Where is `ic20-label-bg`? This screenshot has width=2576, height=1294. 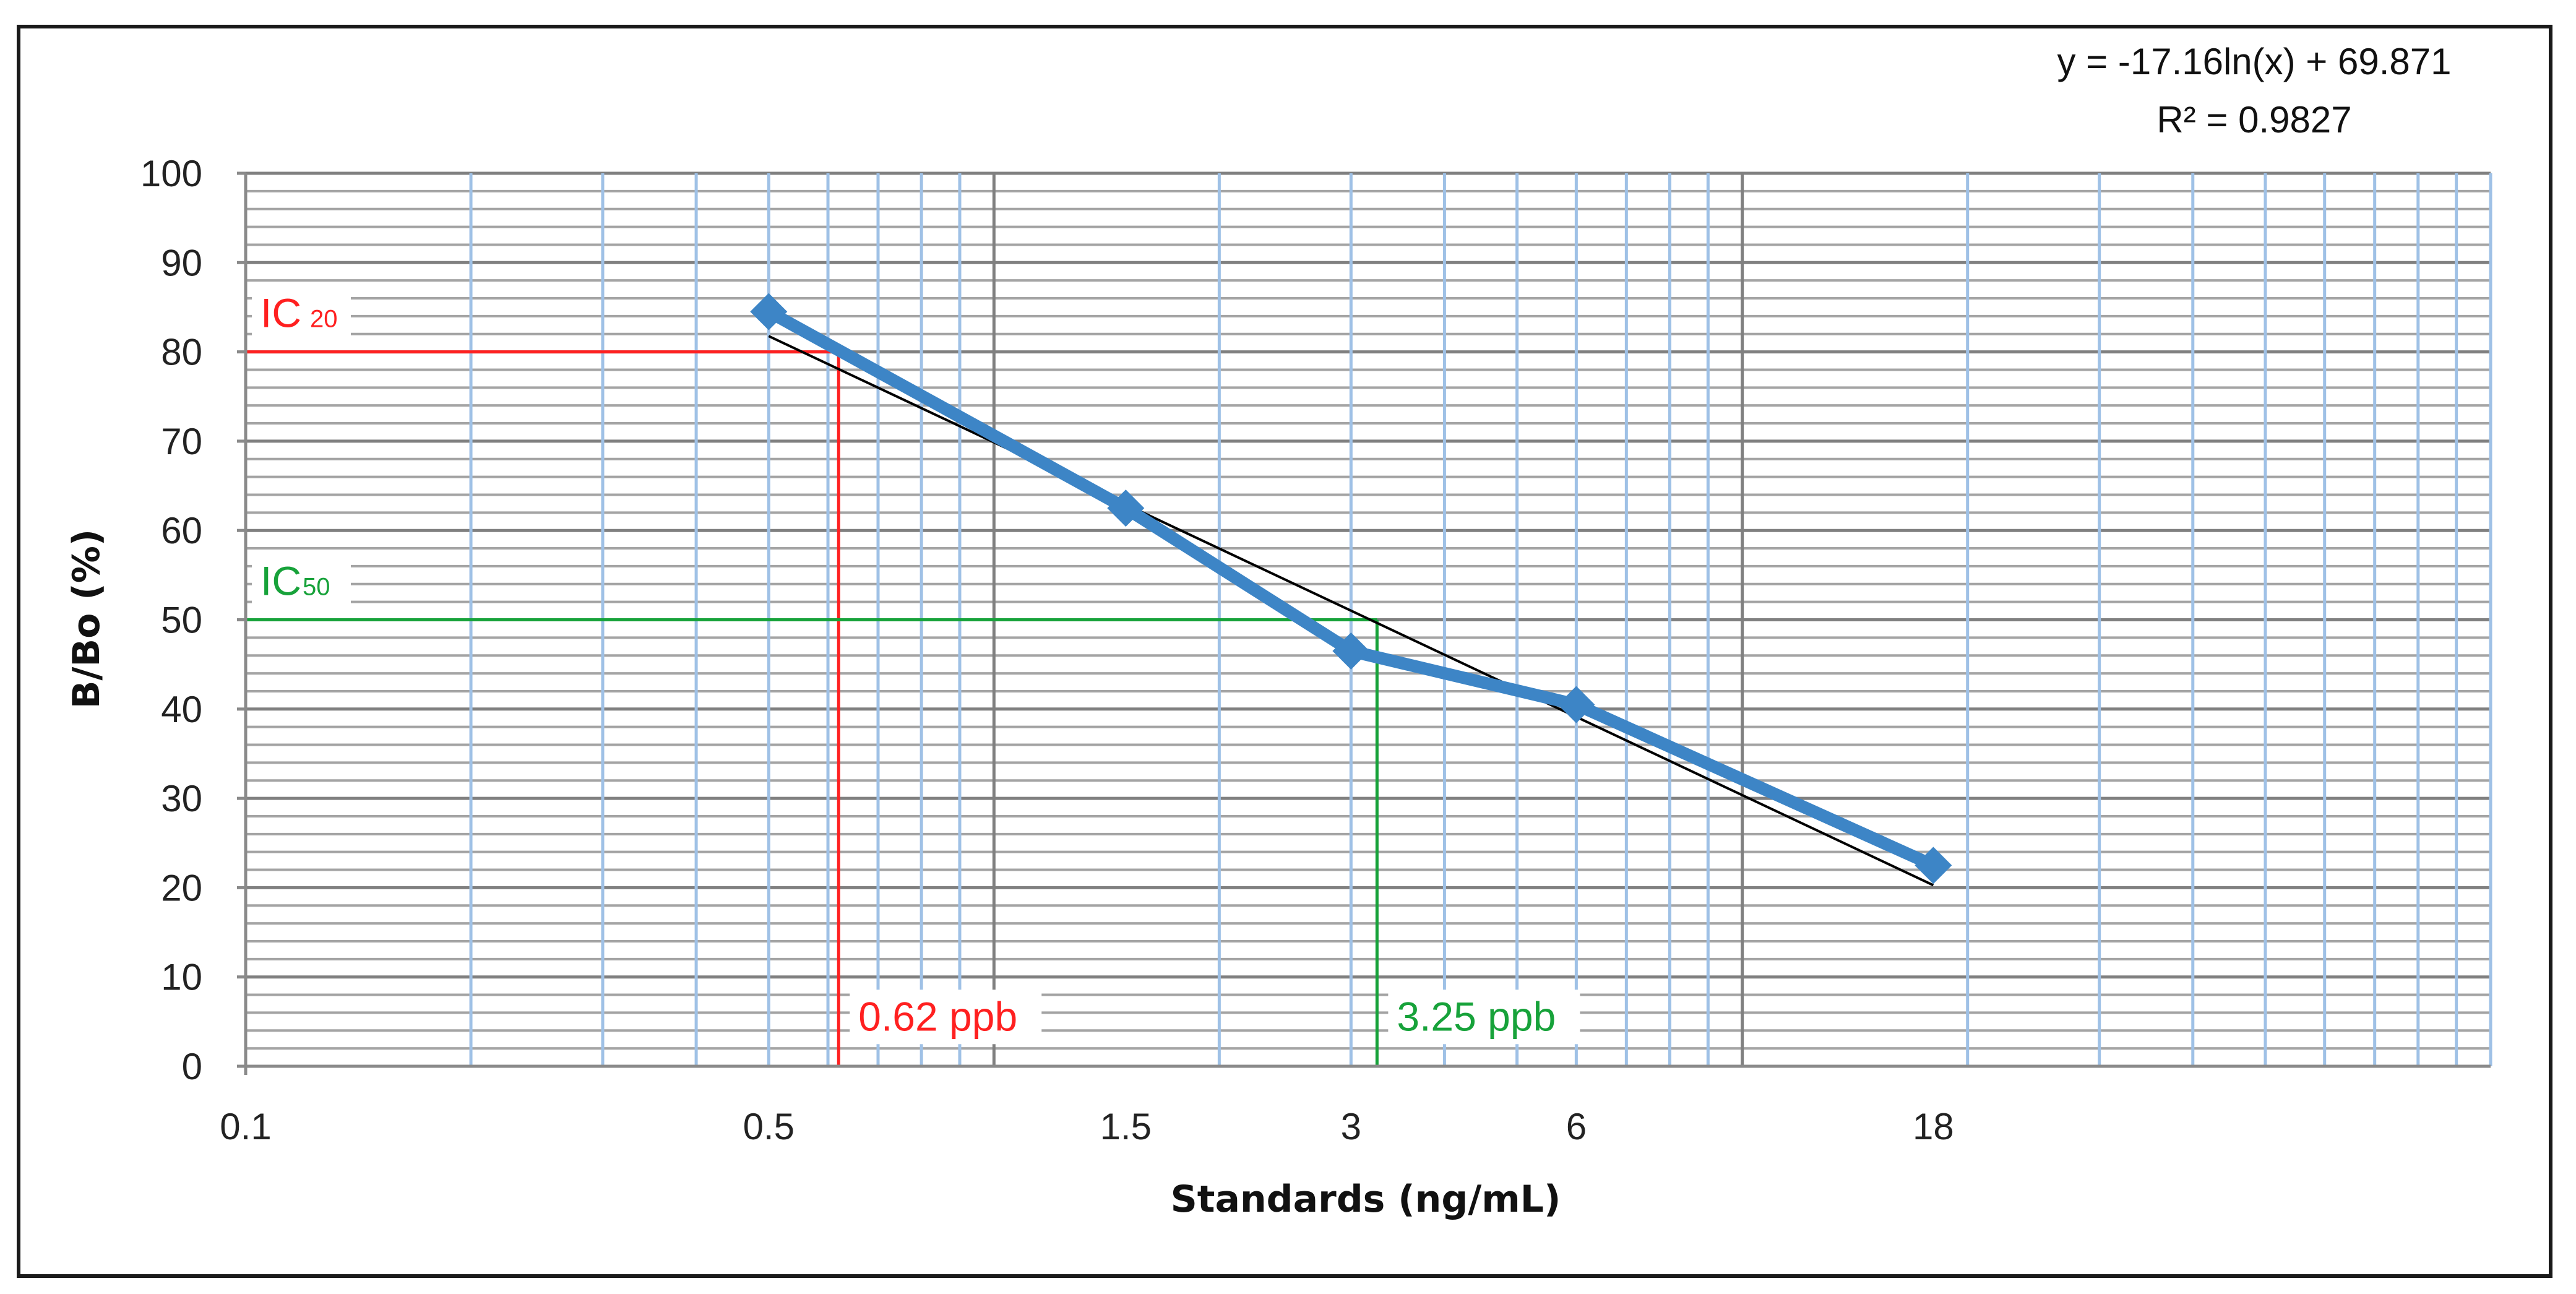 ic20-label-bg is located at coordinates (301, 314).